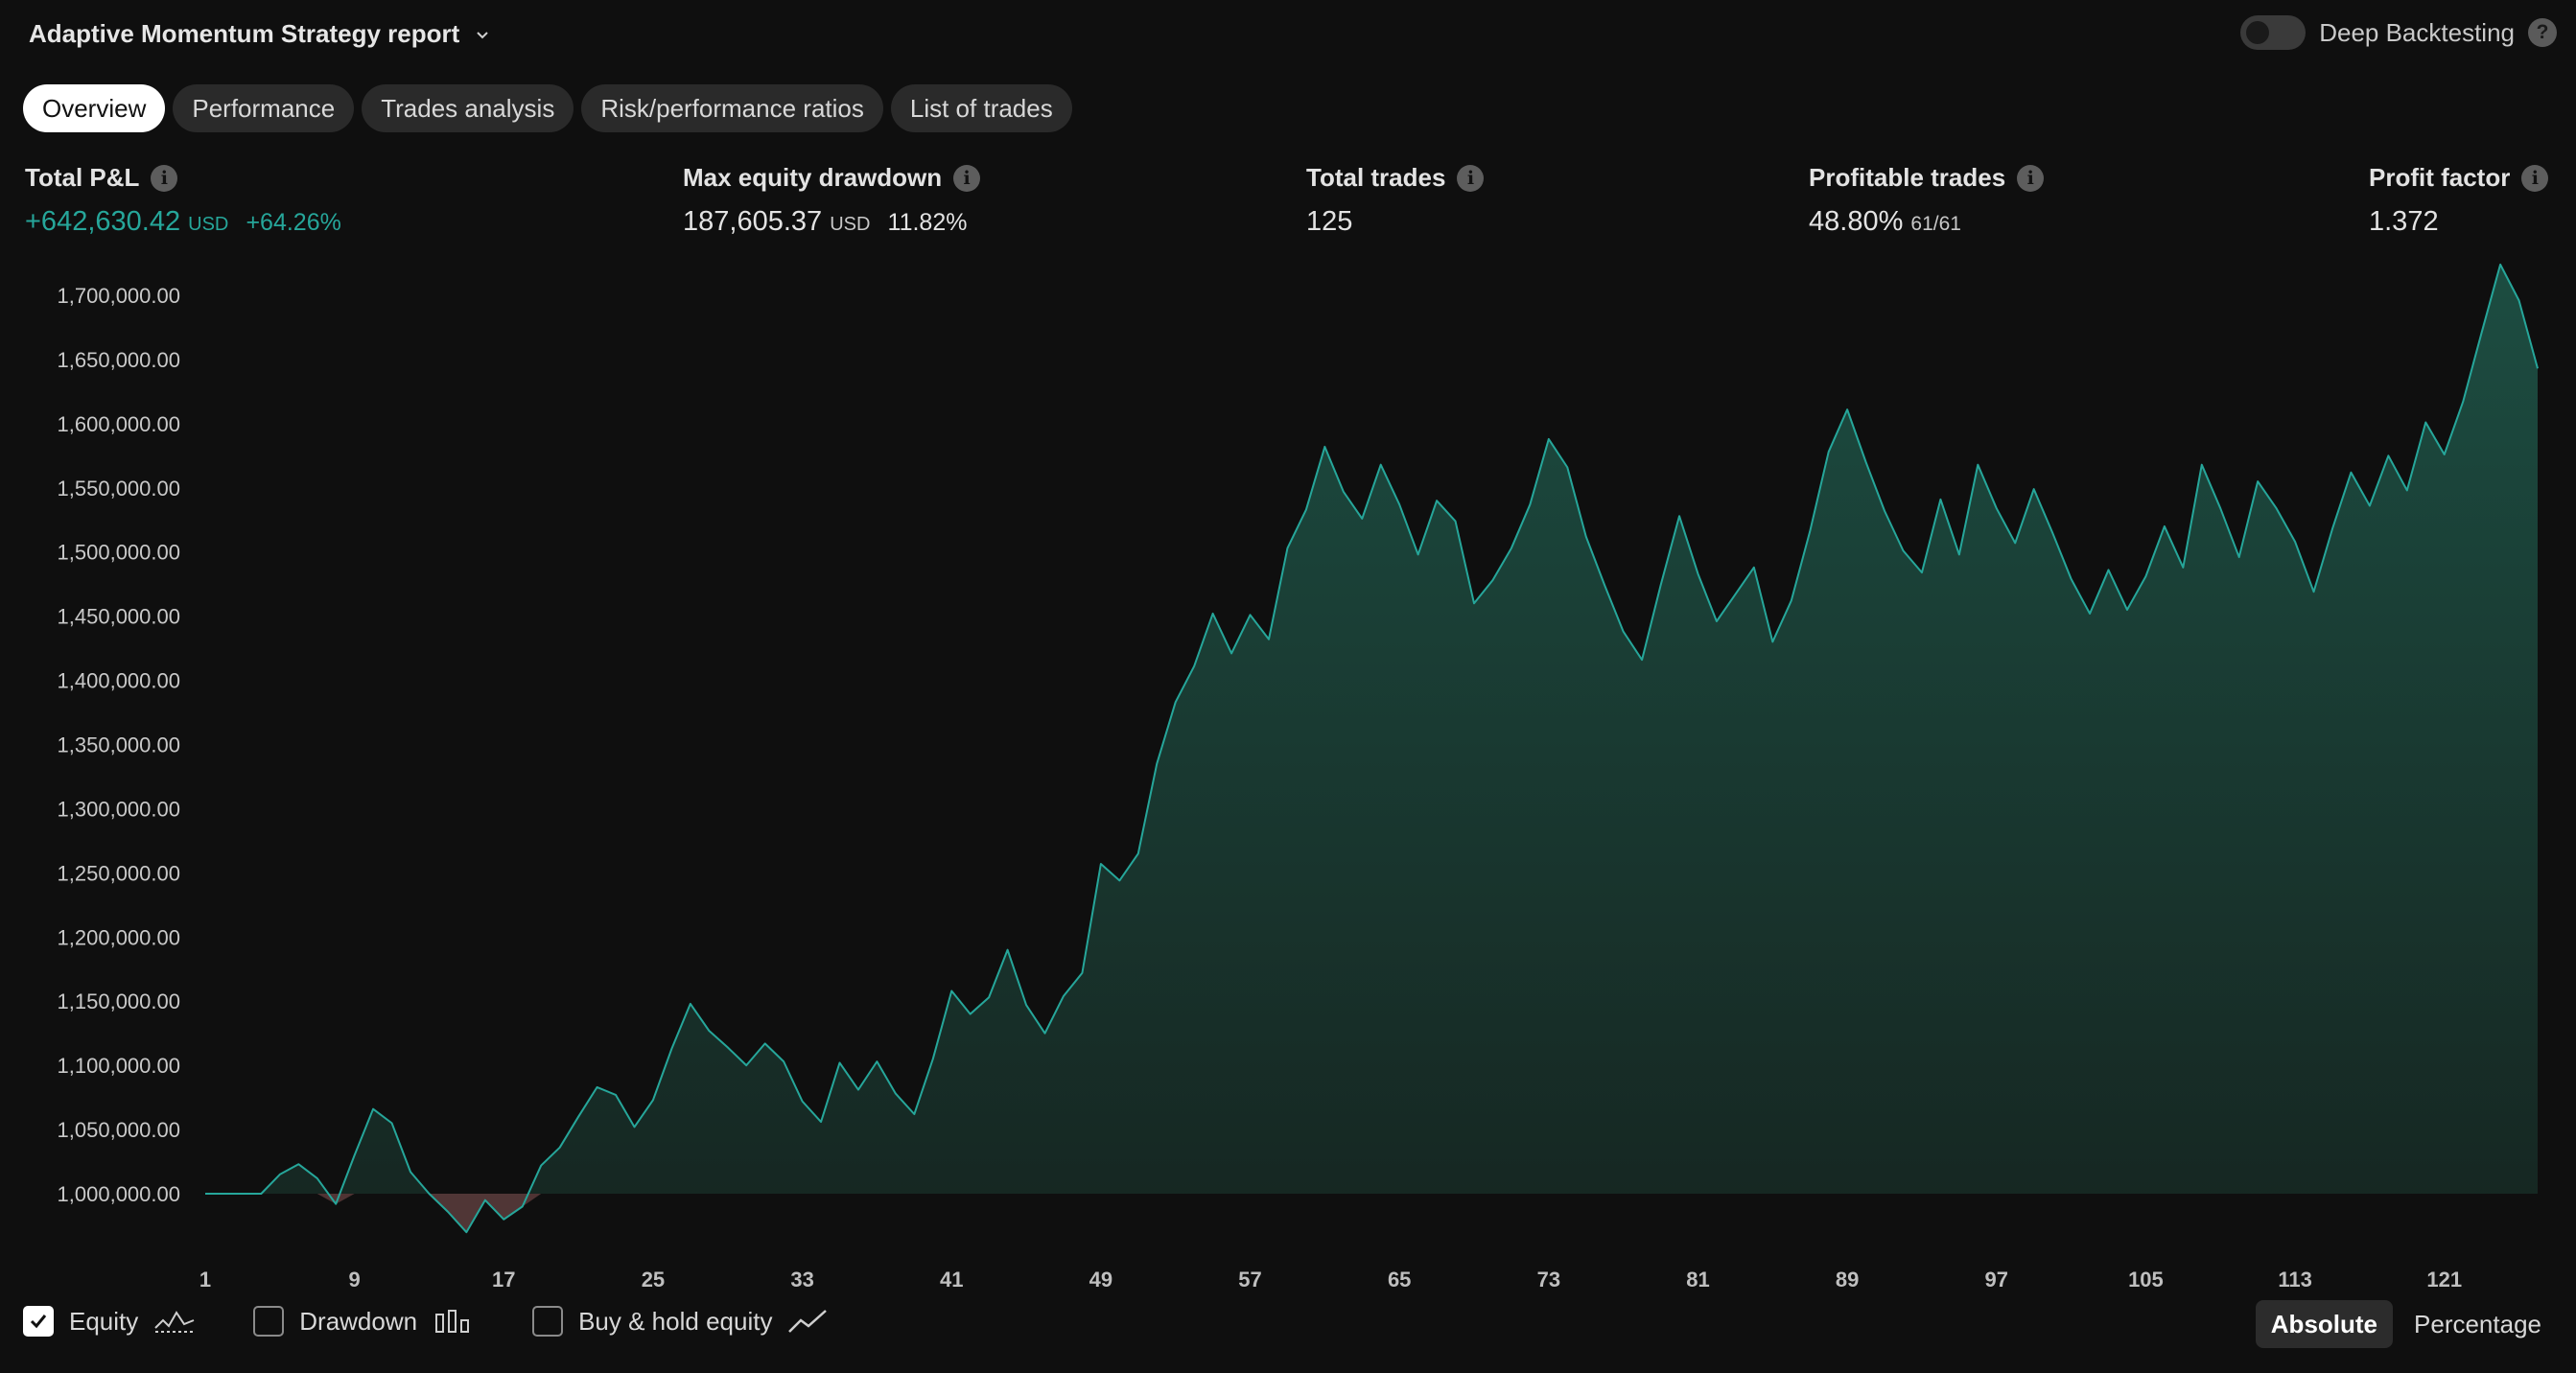 This screenshot has height=1373, width=2576. I want to click on x-tick-label: 41, so click(951, 1280).